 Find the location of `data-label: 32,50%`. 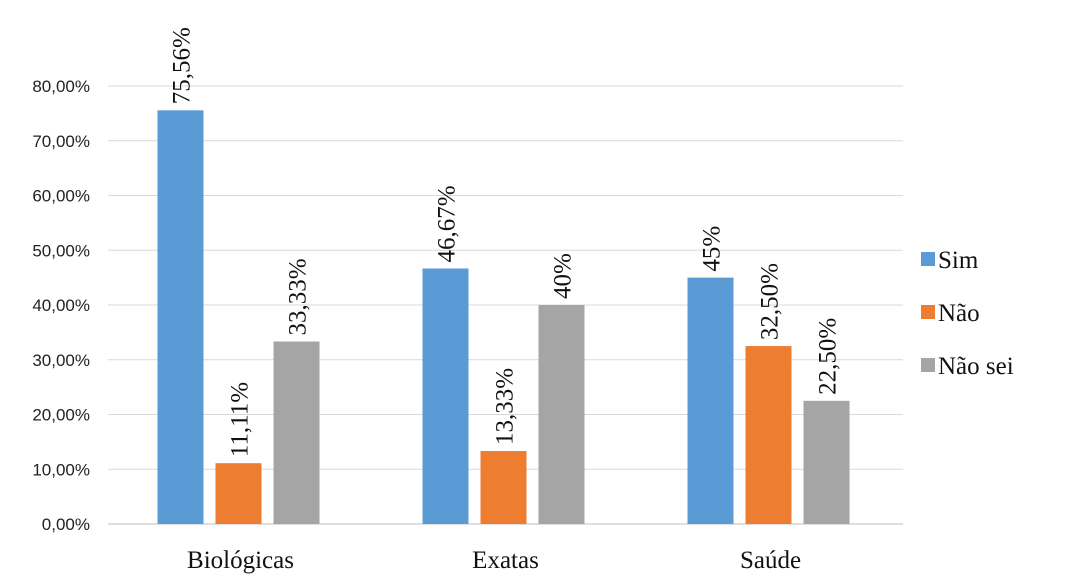

data-label: 32,50% is located at coordinates (770, 301).